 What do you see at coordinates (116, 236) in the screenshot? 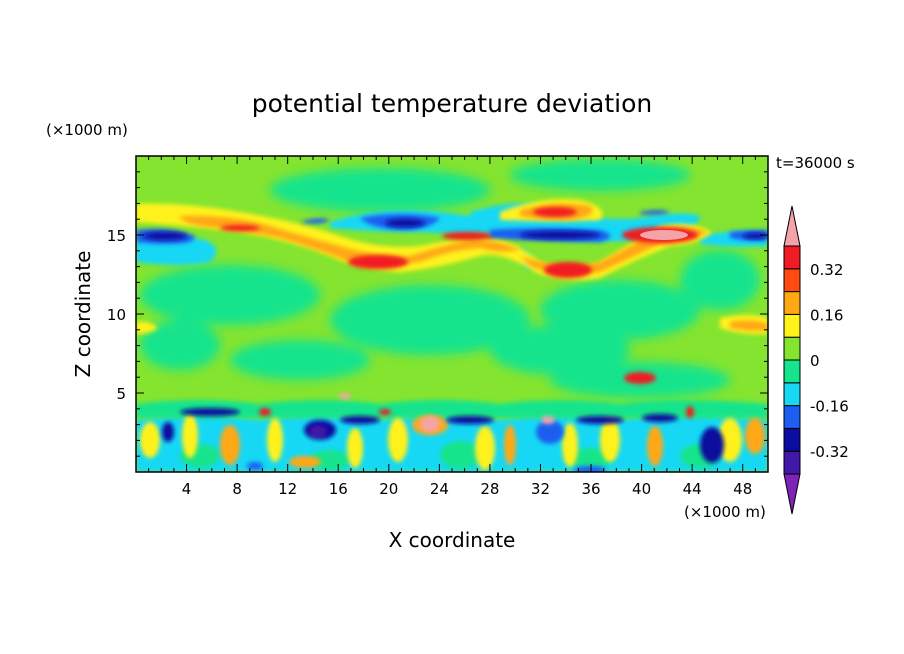
I see `y-tick-label: 15` at bounding box center [116, 236].